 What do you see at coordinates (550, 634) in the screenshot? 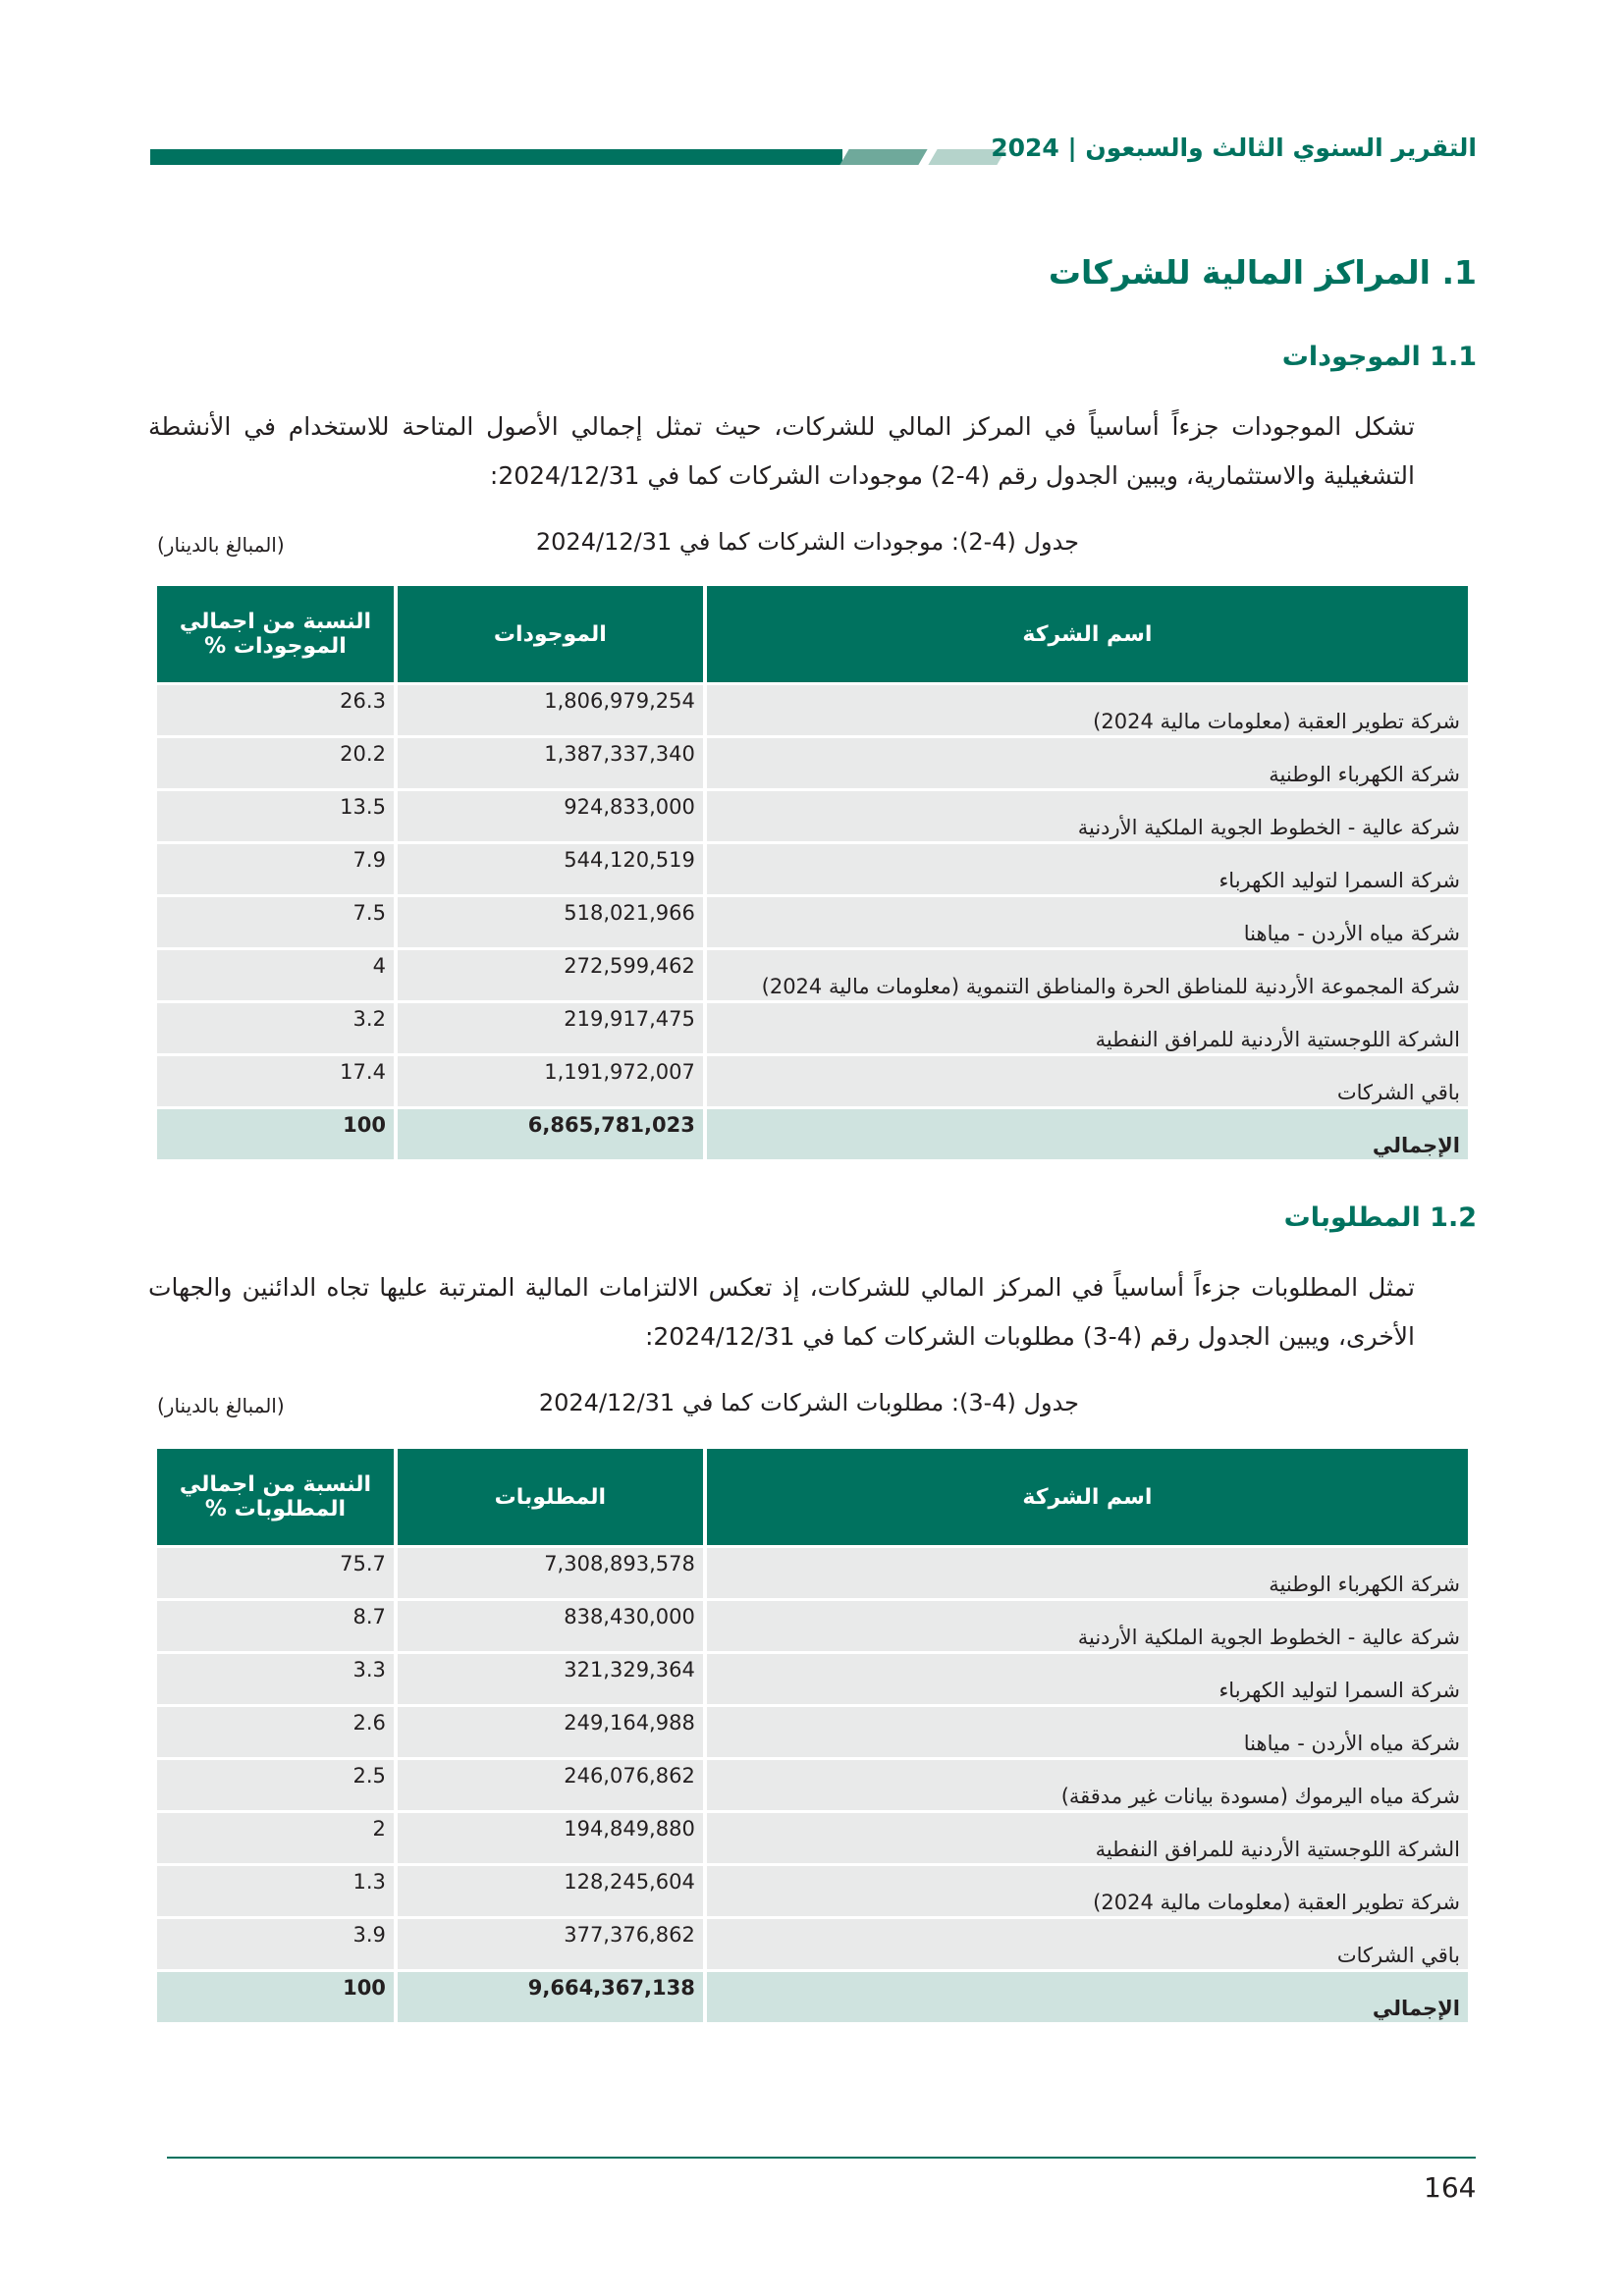
I see `column-header-assets: الموجودات` at bounding box center [550, 634].